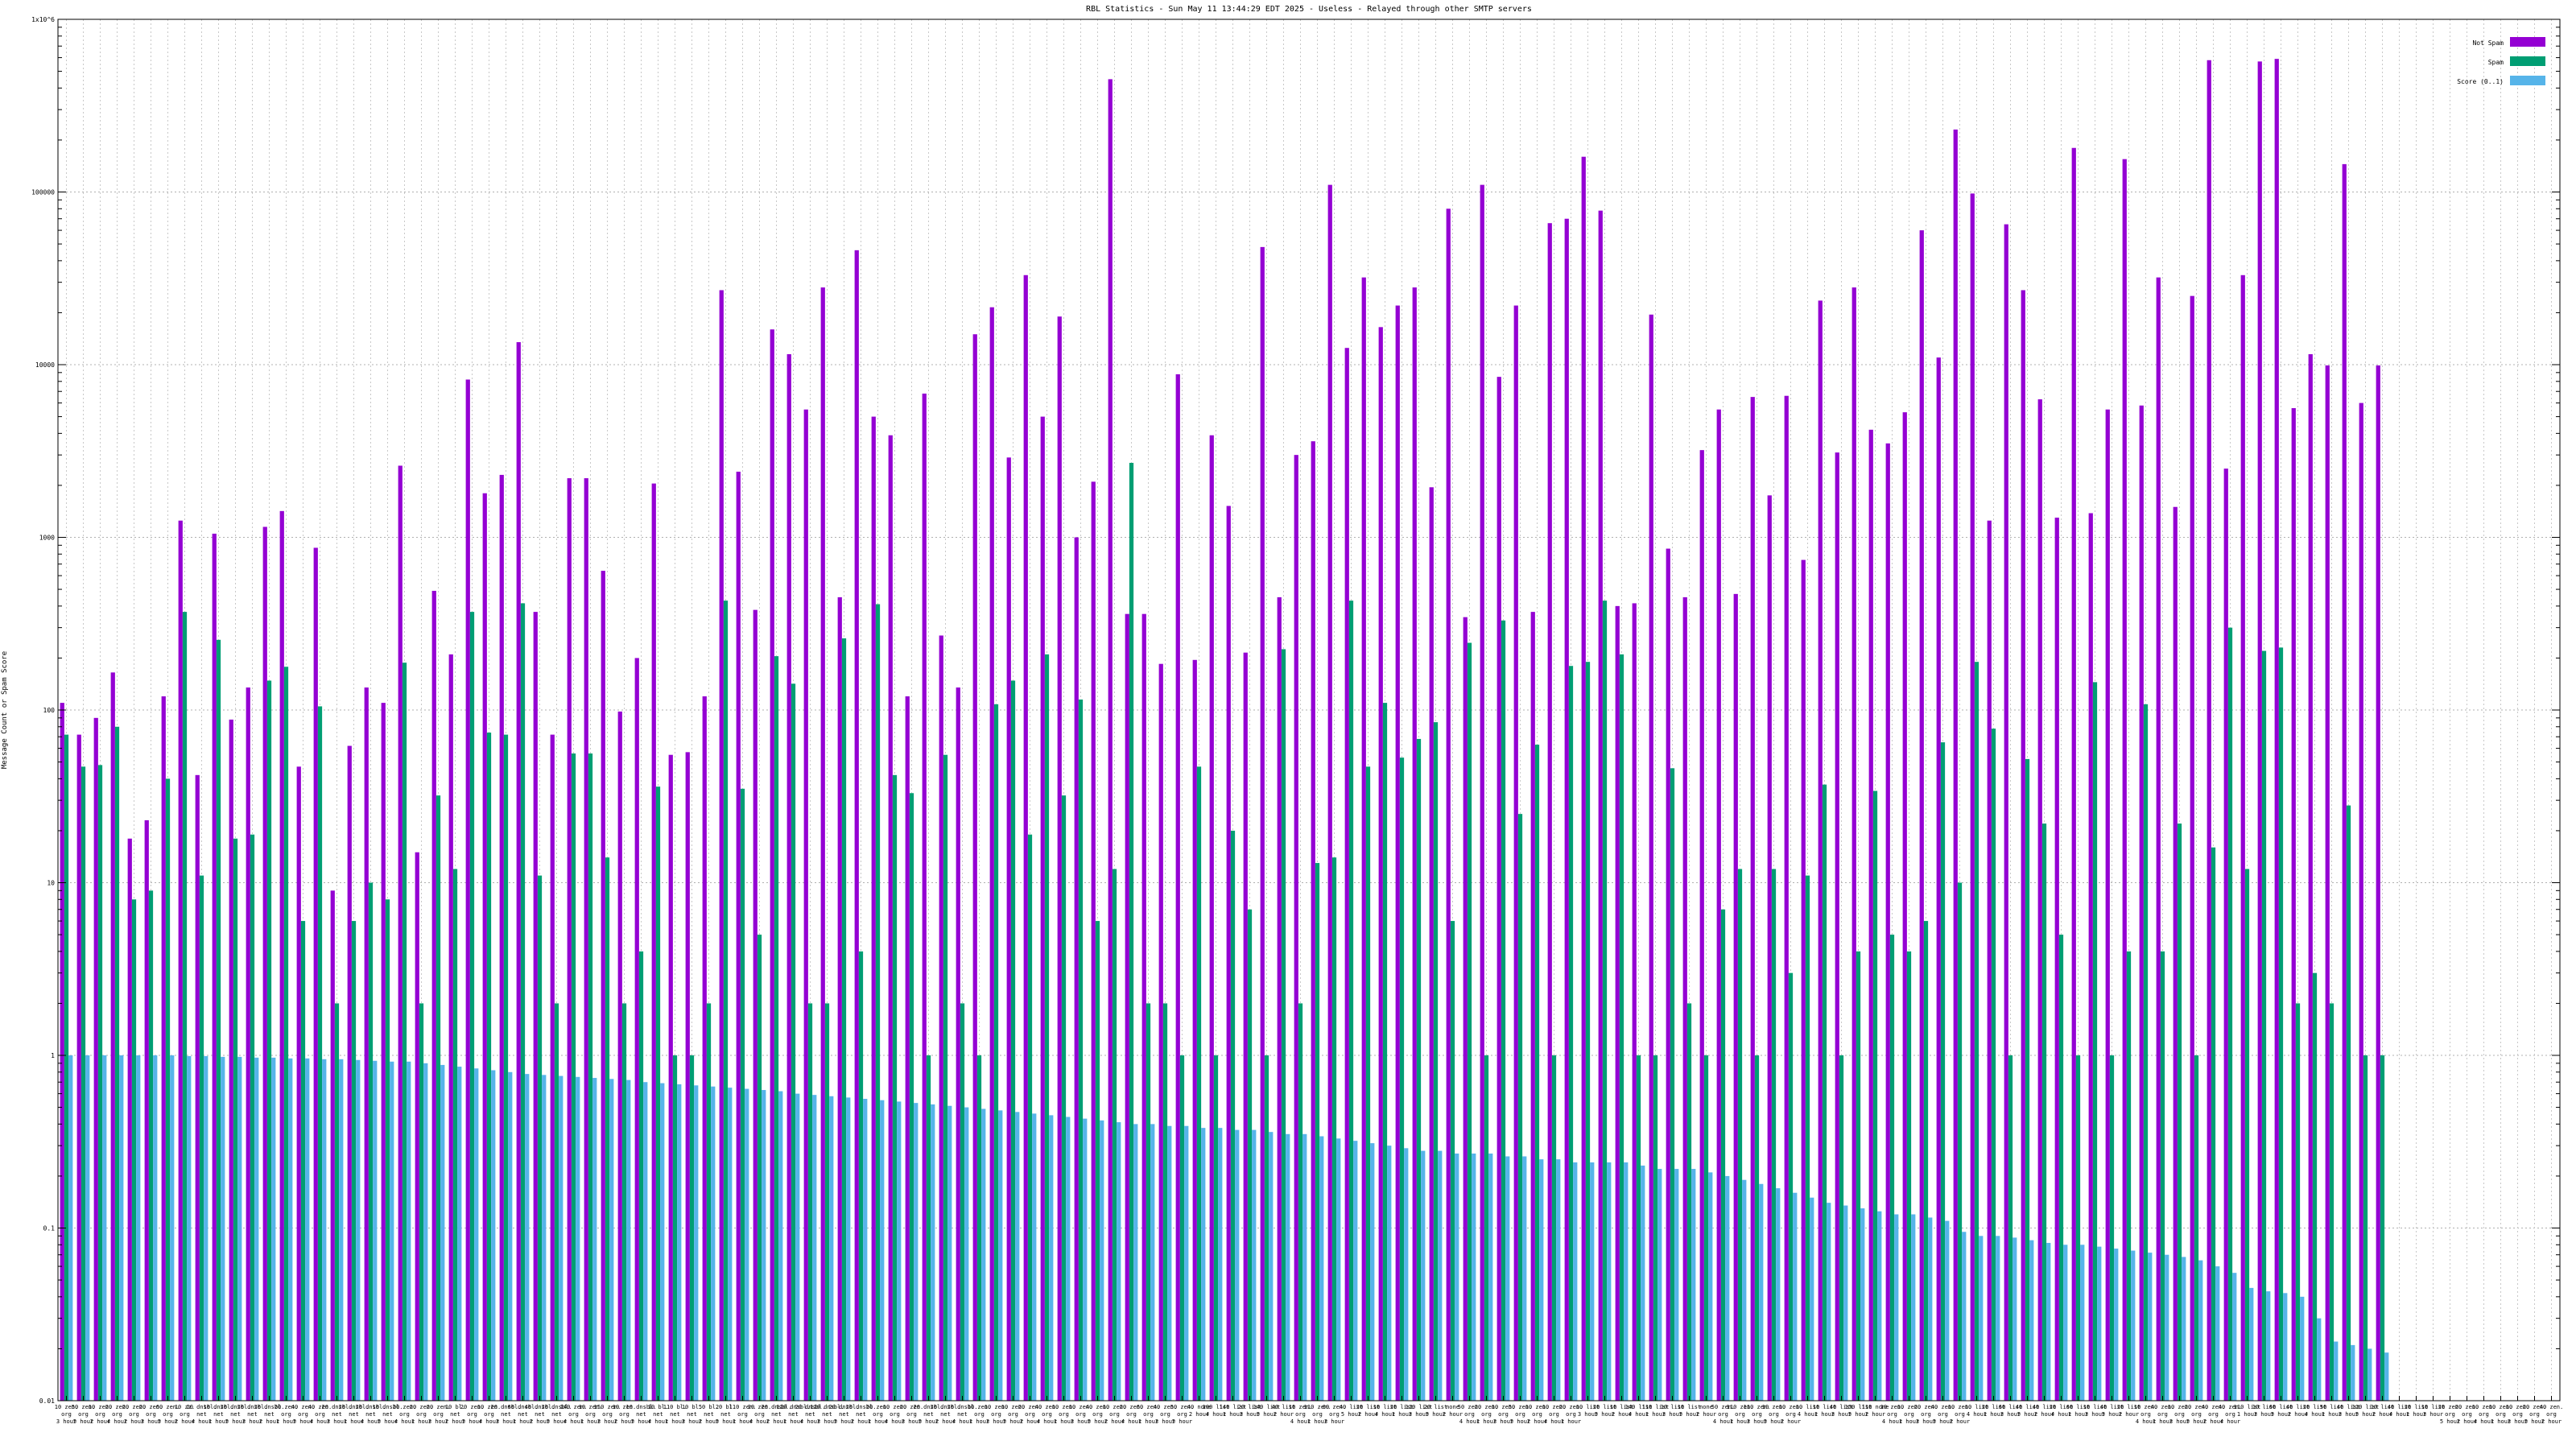 The height and width of the screenshot is (1449, 2576). Describe the element at coordinates (2281, 1411) in the screenshot. I see `x-tick-label: 60 list 5 hour` at that location.